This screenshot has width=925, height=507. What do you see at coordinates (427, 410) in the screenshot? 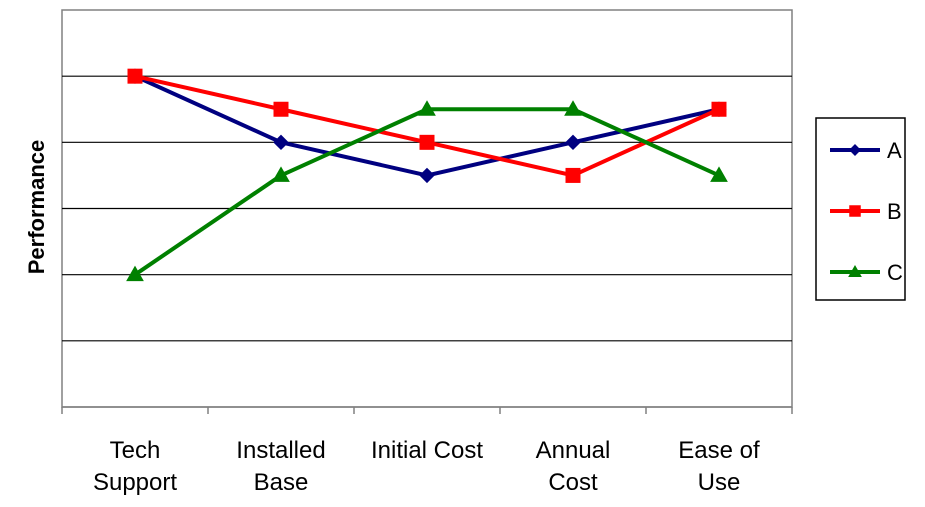
I see `x-axis` at bounding box center [427, 410].